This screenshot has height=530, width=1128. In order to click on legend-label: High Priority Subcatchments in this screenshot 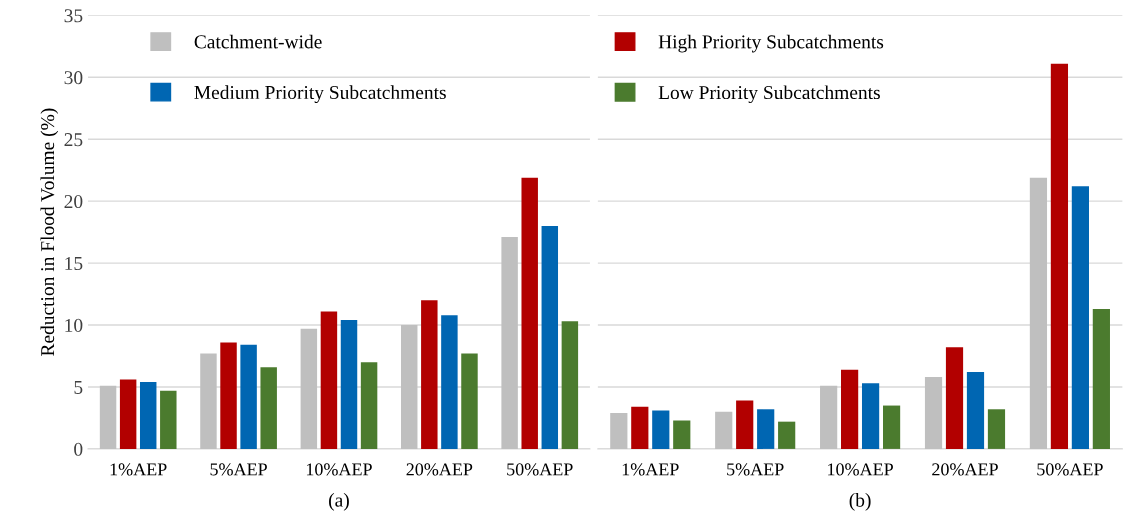, I will do `click(771, 43)`.